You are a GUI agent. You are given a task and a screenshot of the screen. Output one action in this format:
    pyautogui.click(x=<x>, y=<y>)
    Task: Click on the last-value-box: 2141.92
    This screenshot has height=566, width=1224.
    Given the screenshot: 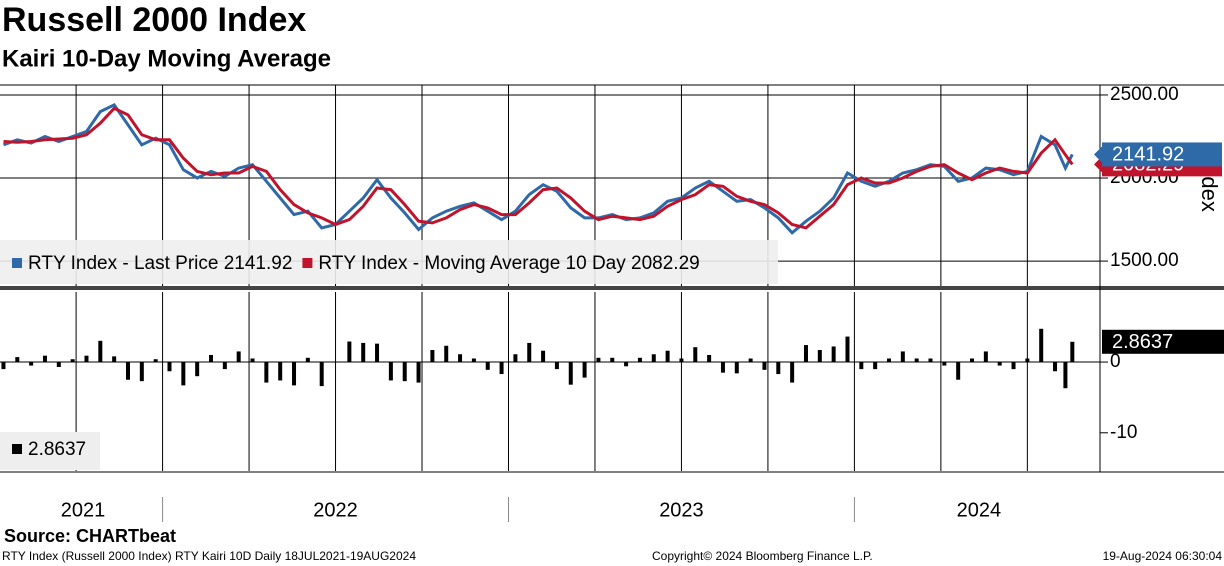 What is the action you would take?
    pyautogui.click(x=1158, y=154)
    